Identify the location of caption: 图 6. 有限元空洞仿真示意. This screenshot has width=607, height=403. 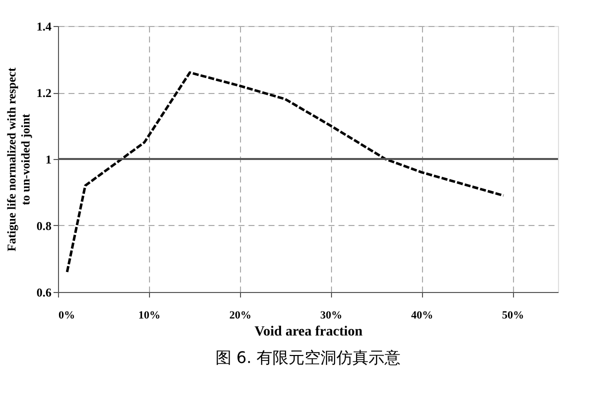
(308, 357).